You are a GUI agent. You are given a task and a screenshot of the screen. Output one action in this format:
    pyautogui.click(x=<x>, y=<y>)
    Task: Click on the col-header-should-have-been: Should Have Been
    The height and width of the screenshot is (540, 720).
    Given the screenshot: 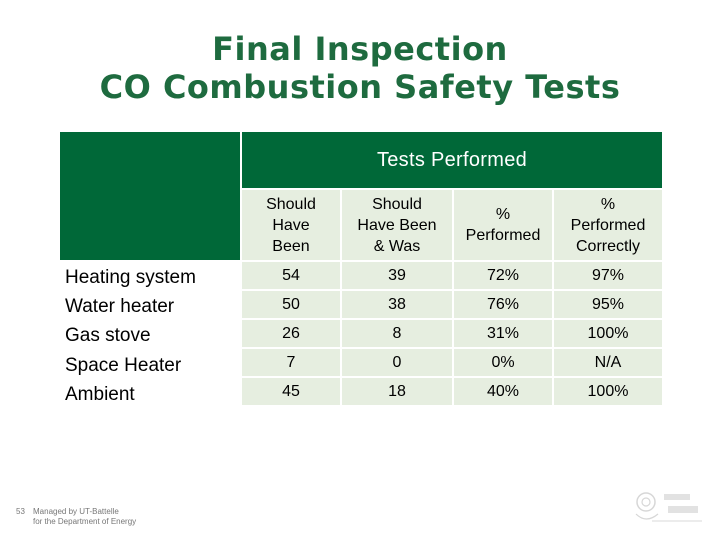 What is the action you would take?
    pyautogui.click(x=291, y=225)
    